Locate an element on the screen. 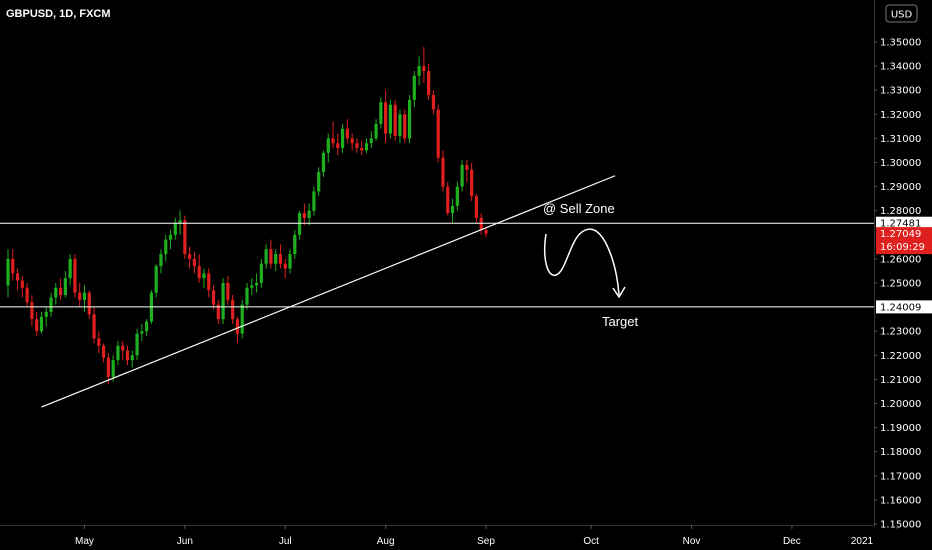 The image size is (932, 550). price-tick-label: 1.33000 is located at coordinates (900, 91).